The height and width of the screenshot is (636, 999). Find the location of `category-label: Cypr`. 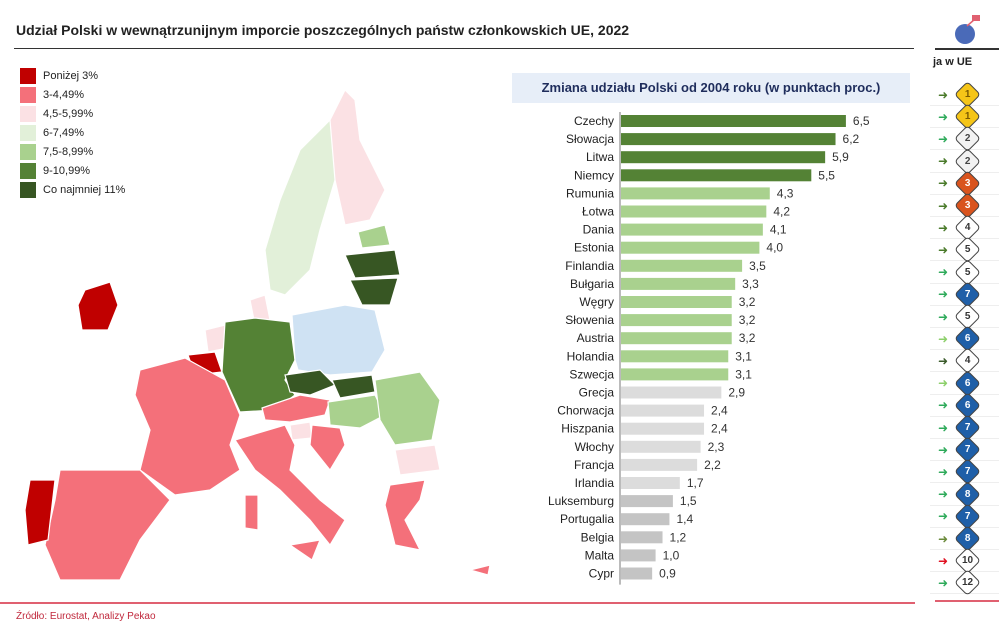

category-label: Cypr is located at coordinates (601, 574).